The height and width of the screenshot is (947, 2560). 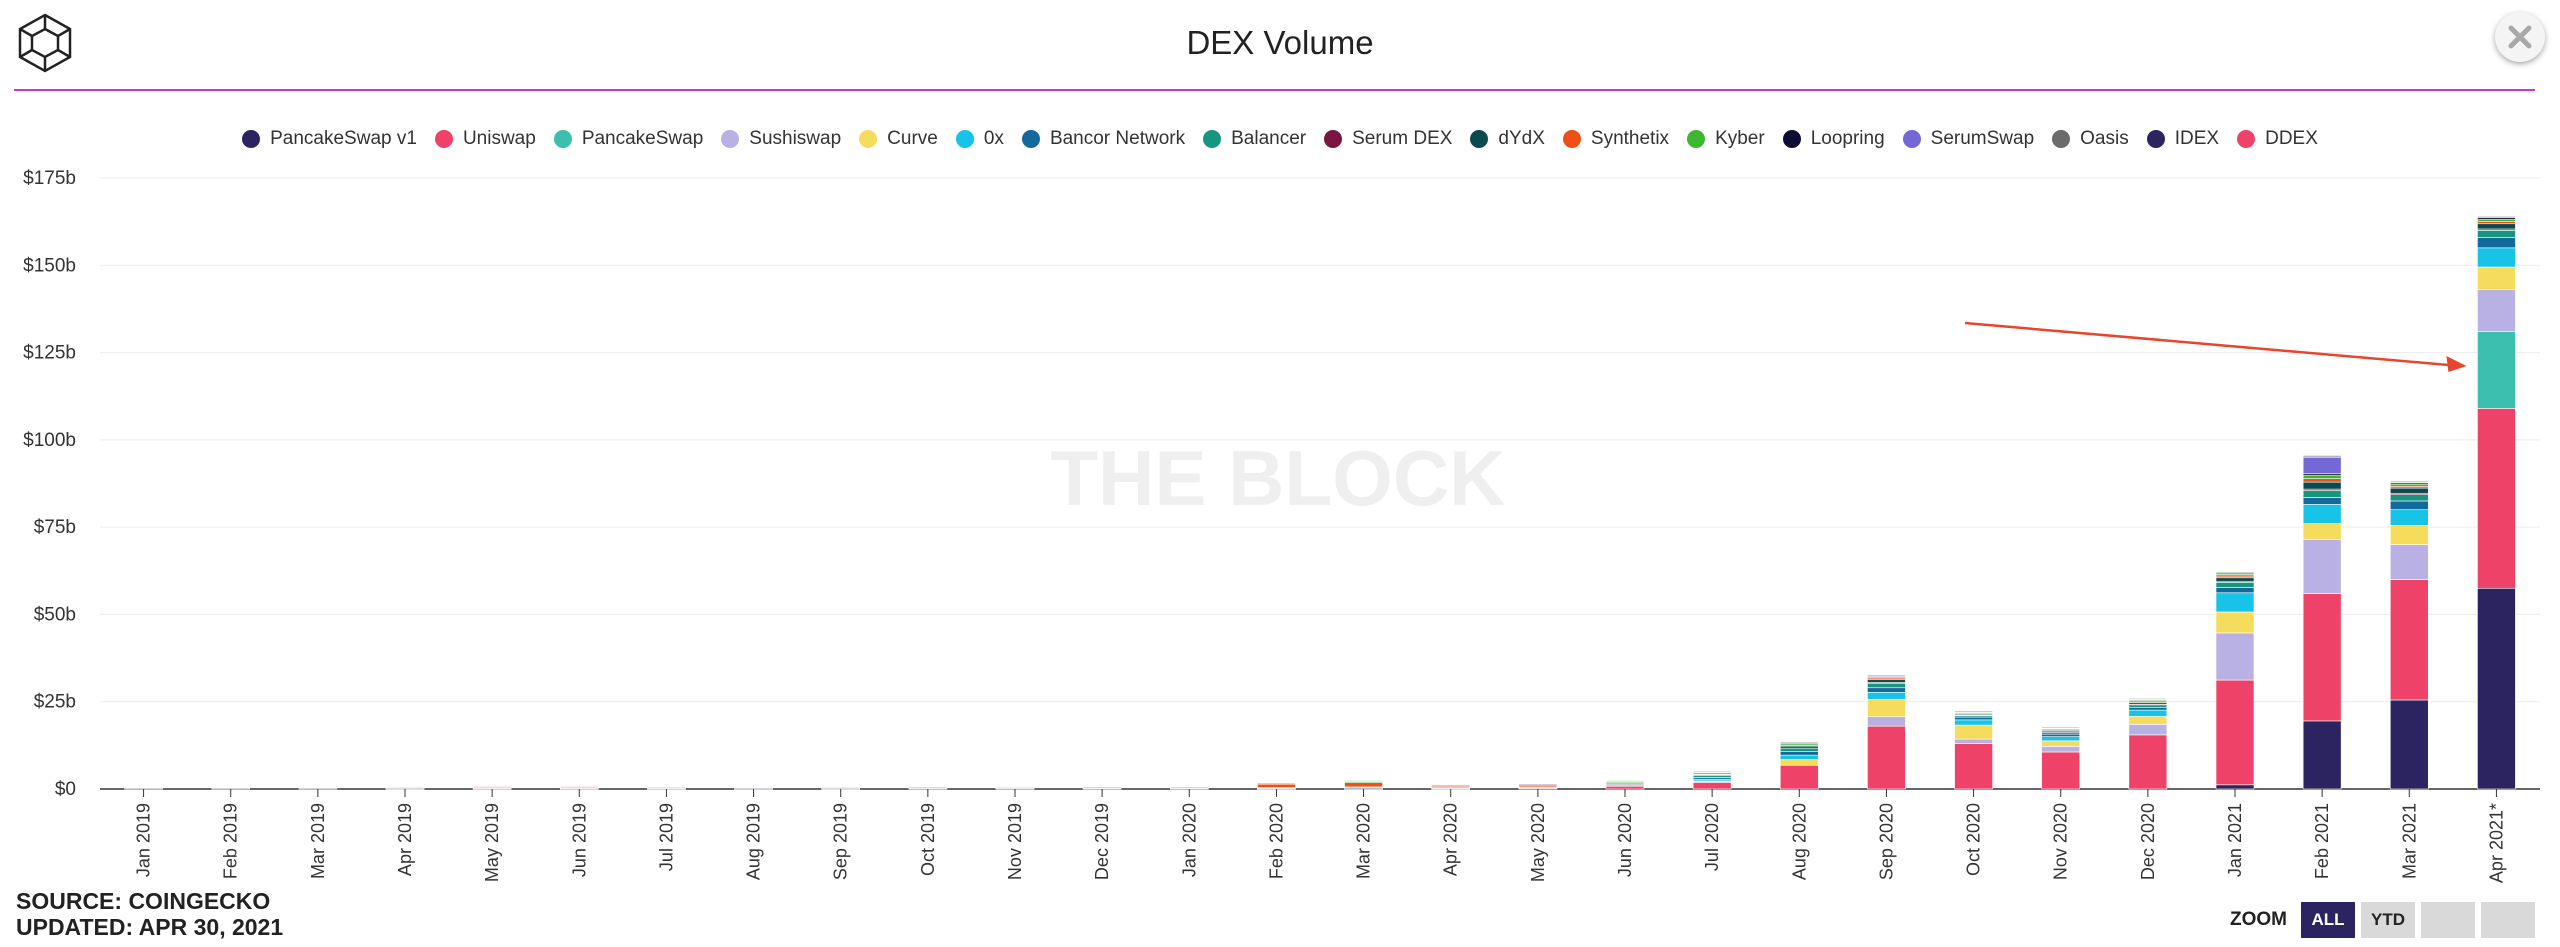 I want to click on legend-item: PancakeSwap v1, so click(x=329, y=139).